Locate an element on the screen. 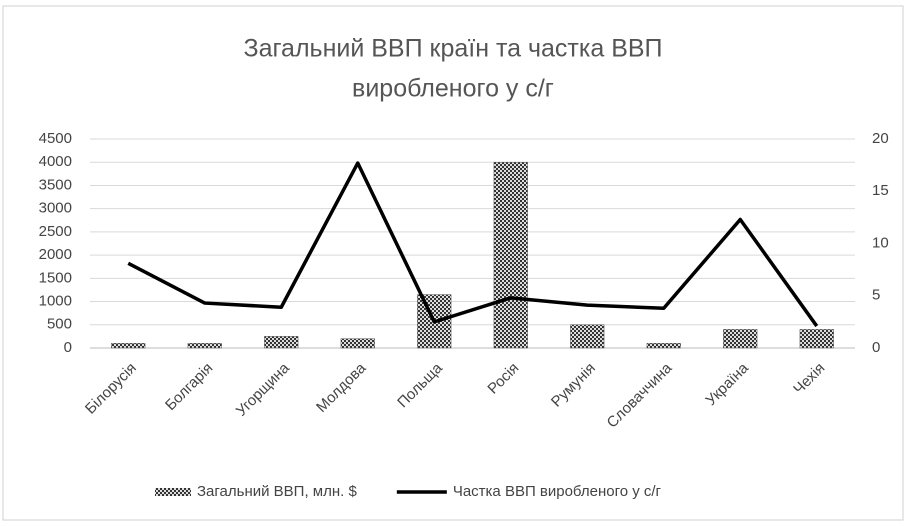  chart-title: Загальний ВВП країн та частка ВВП is located at coordinates (452, 49).